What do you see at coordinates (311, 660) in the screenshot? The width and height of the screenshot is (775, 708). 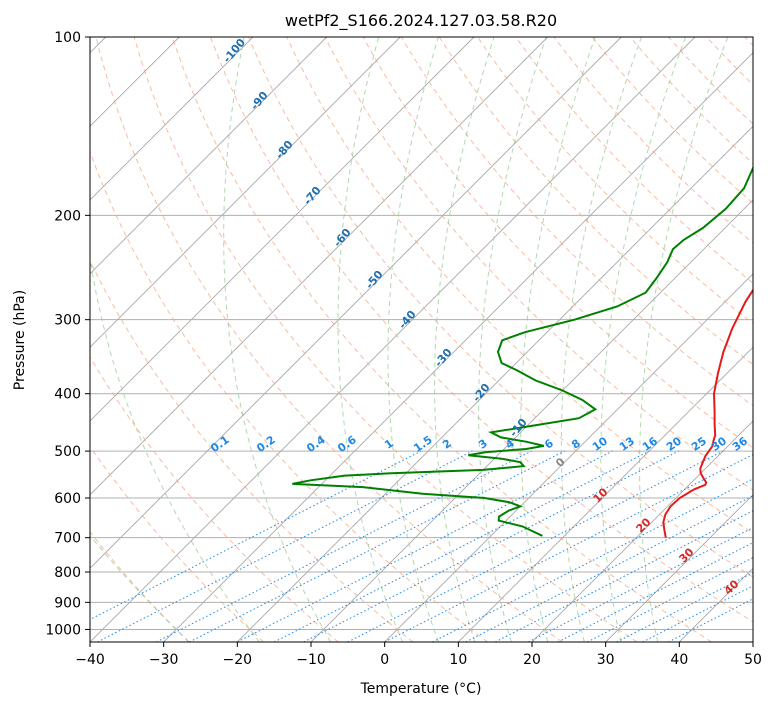 I see `x-tick-label: −10` at bounding box center [311, 660].